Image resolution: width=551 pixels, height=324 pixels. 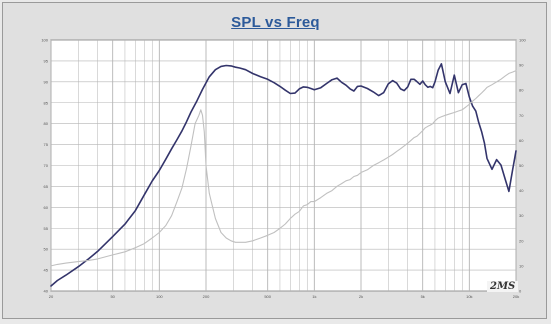 I want to click on y-tick-label: 85, so click(x=46, y=102).